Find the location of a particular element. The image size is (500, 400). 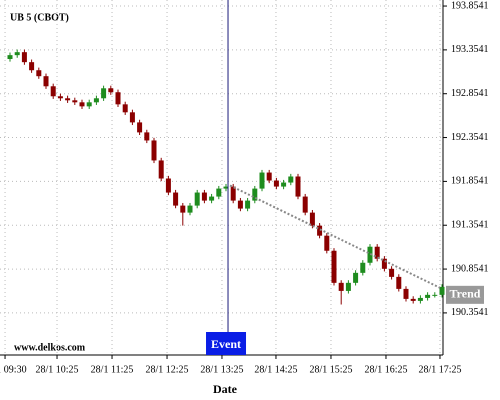

y-tick-label: 192.8541 is located at coordinates (470, 93).